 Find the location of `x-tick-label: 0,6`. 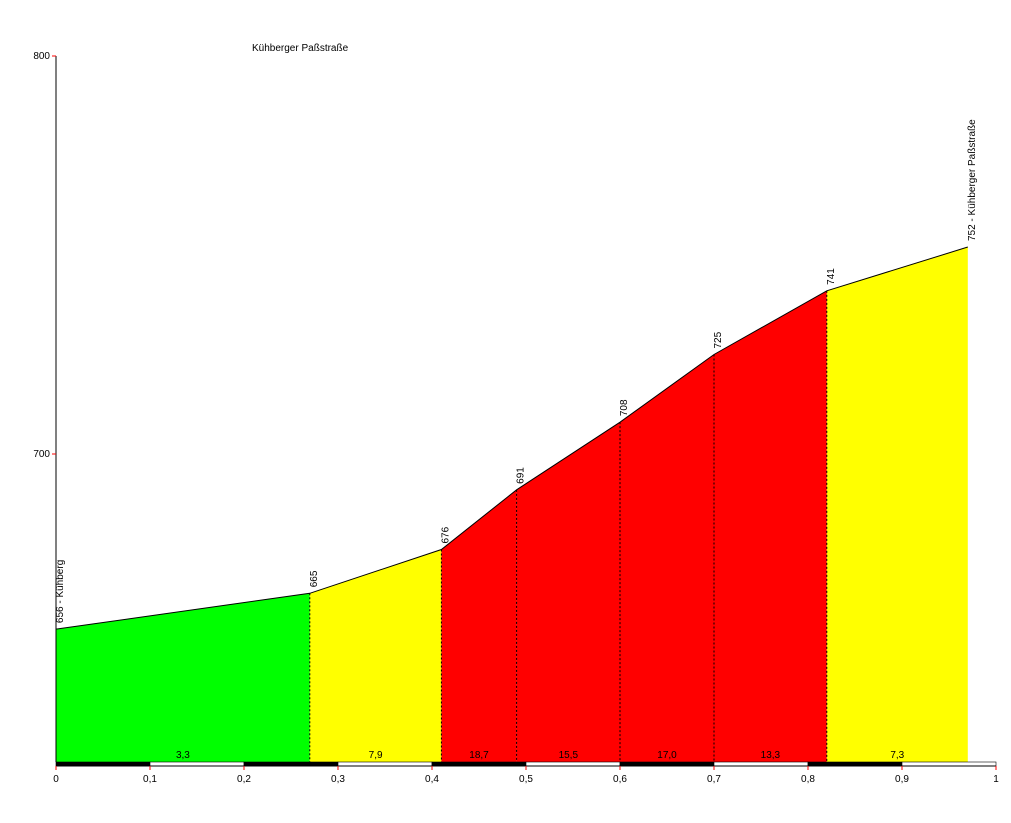

x-tick-label: 0,6 is located at coordinates (620, 779).